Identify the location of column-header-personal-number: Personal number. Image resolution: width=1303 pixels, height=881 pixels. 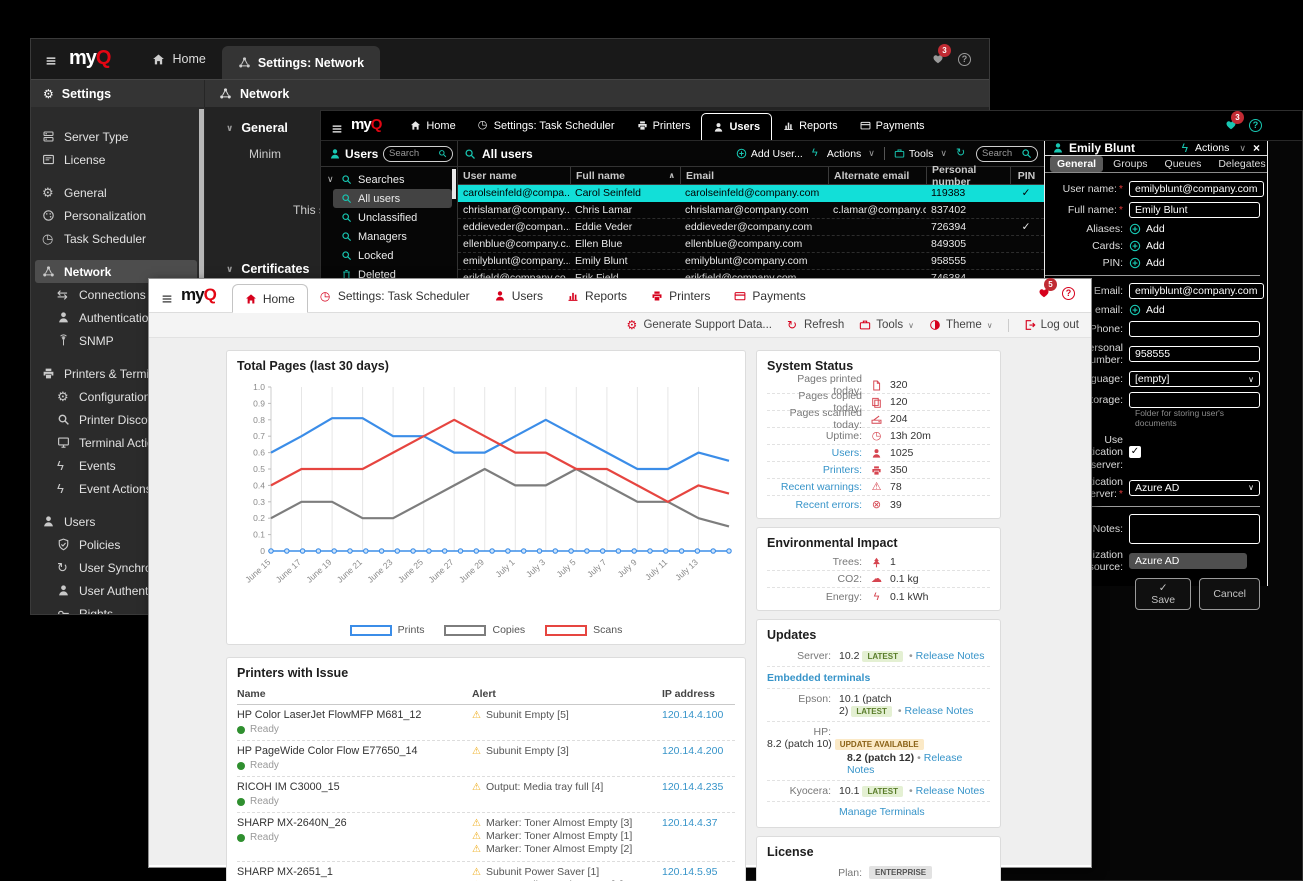
(968, 176).